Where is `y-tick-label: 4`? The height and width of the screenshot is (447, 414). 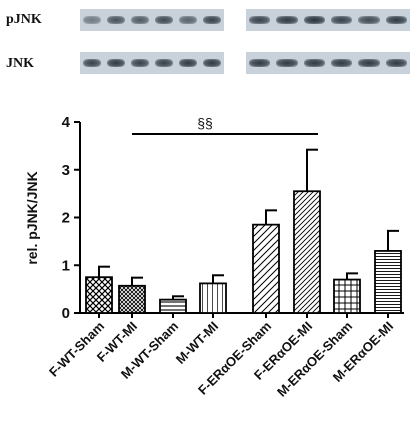 y-tick-label: 4 is located at coordinates (66, 122).